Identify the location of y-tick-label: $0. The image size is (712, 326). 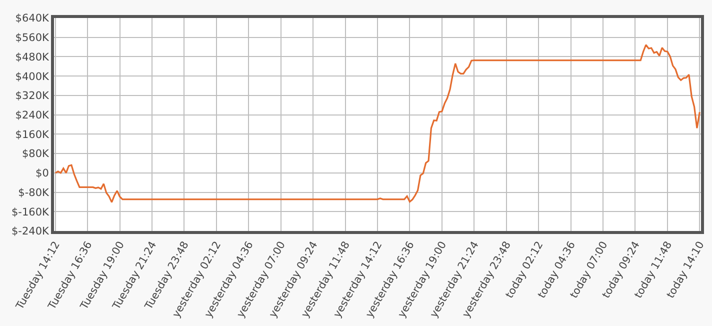
(42, 174).